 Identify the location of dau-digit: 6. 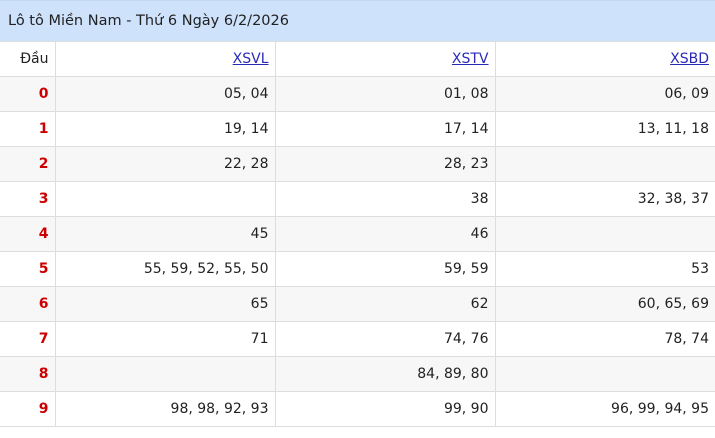
(28, 304).